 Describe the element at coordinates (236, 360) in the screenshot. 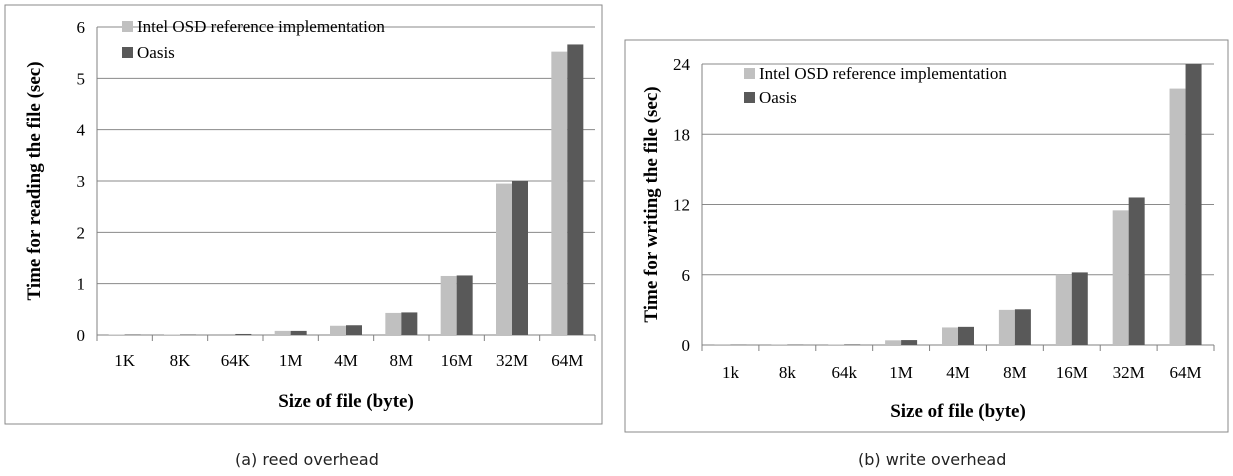

I see `x-tick-label: 64K` at that location.